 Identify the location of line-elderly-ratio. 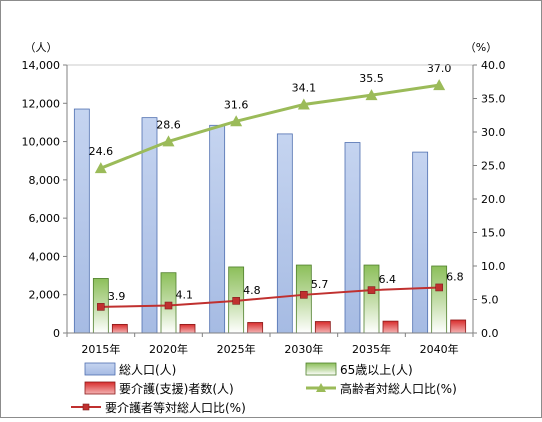
(270, 126).